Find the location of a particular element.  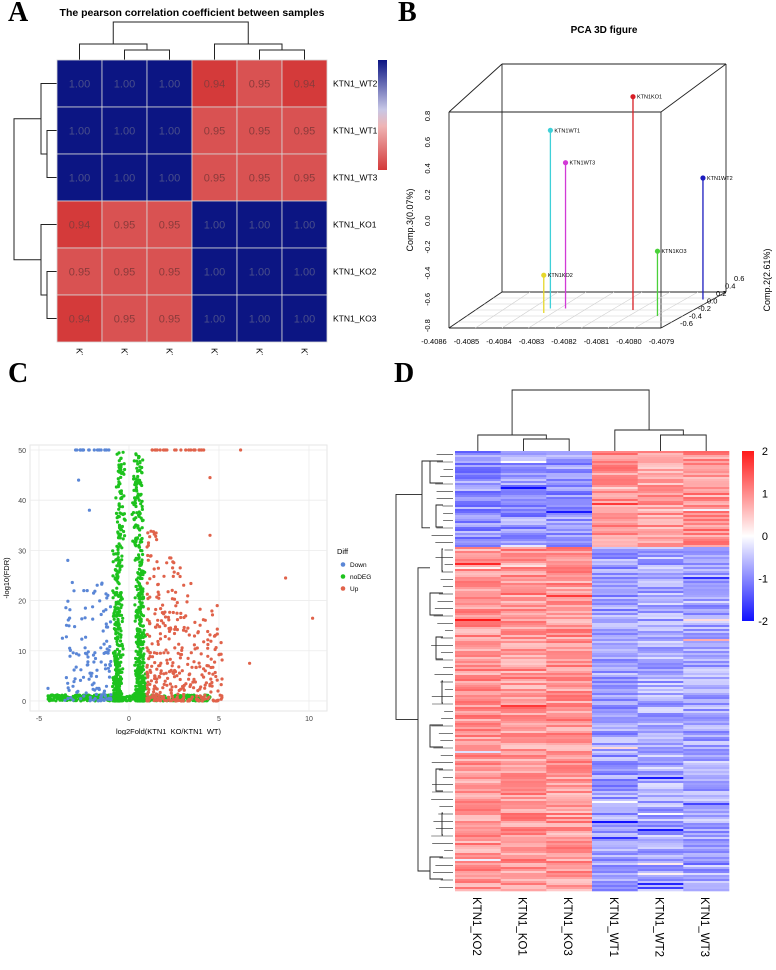

y-tick: 40 is located at coordinates (22, 501).